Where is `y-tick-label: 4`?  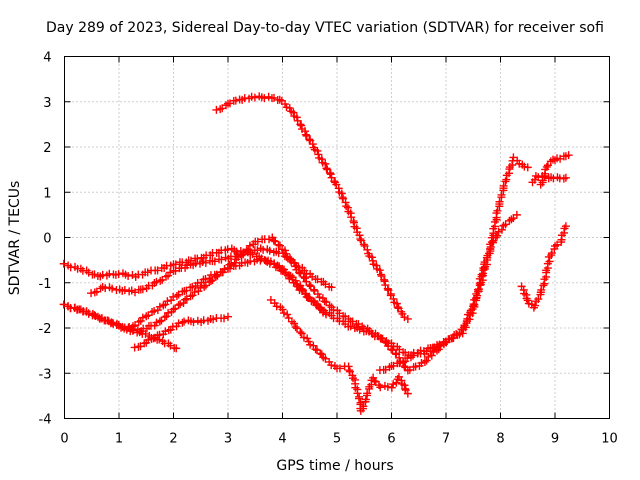 y-tick-label: 4 is located at coordinates (47, 58).